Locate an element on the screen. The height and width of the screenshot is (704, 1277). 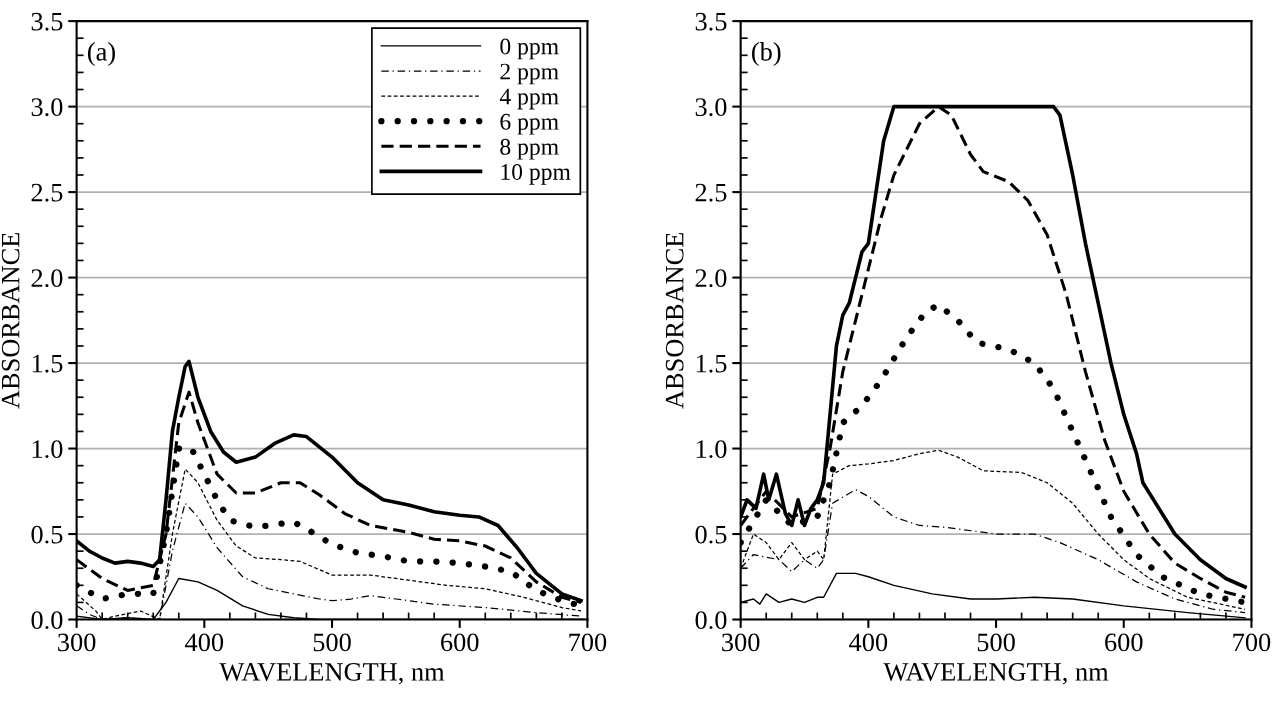
annotation: (b) is located at coordinates (766, 54).